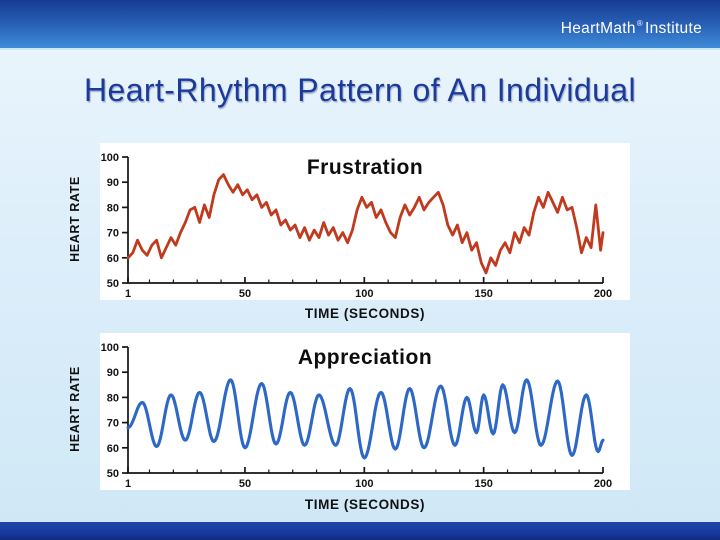 This screenshot has width=720, height=540. I want to click on appreciation-y-axis-label: HEART RATE, so click(75, 409).